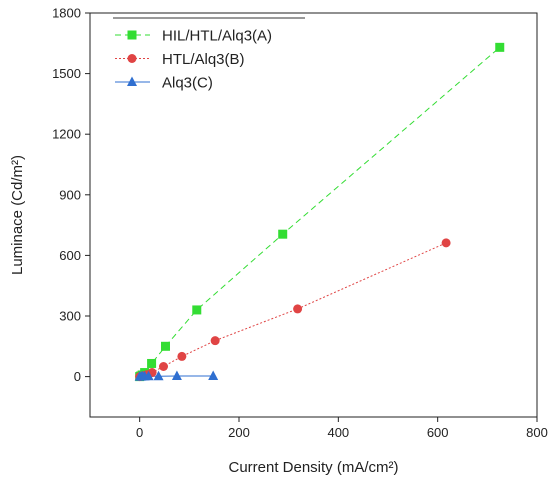 Image resolution: width=550 pixels, height=489 pixels. I want to click on y-tick-label: 900, so click(70, 194).